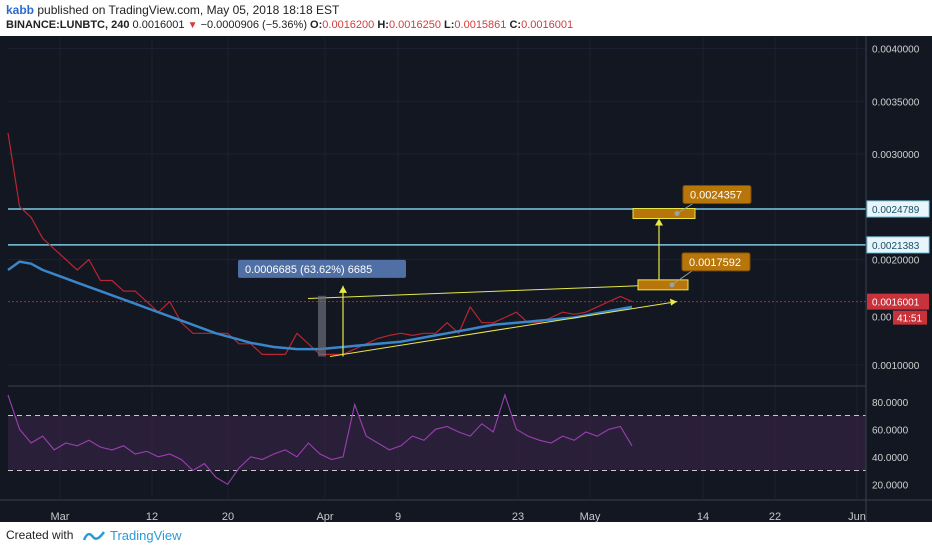 This screenshot has width=932, height=550. Describe the element at coordinates (192, 25) in the screenshot. I see `down-triangle-icon: ▼` at that location.